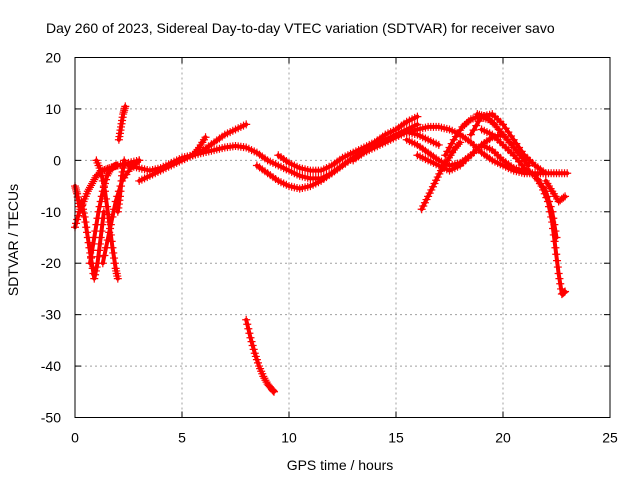  I want to click on x-tick-label: 5, so click(182, 438).